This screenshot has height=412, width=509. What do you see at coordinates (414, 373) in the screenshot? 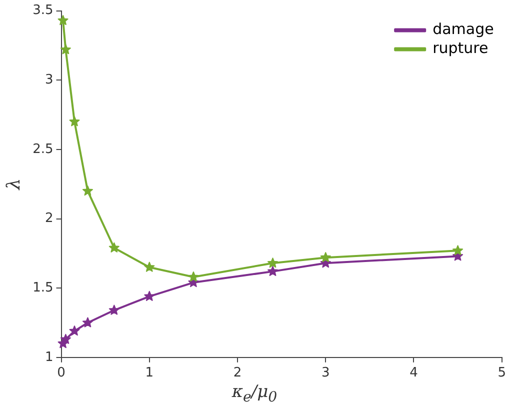
I see `x-tick-label: 4` at bounding box center [414, 373].